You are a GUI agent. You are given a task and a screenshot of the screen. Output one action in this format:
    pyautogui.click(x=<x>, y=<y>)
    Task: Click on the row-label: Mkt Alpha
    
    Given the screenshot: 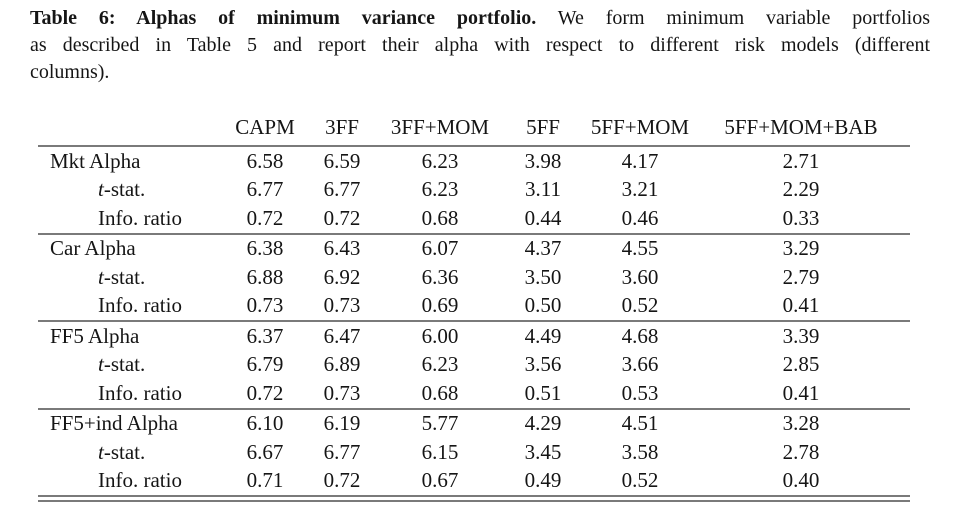 What is the action you would take?
    pyautogui.click(x=133, y=161)
    